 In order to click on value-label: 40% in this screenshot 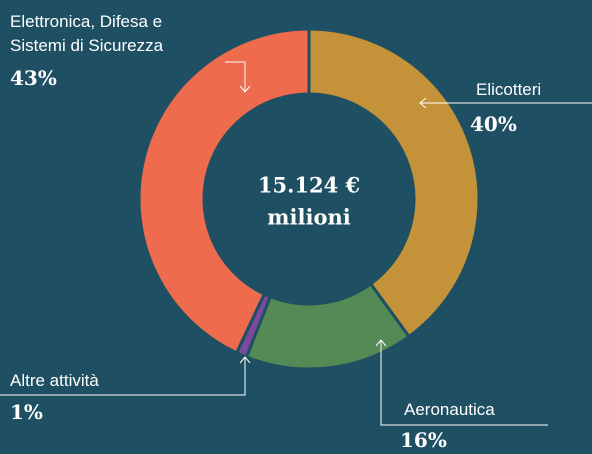, I will do `click(493, 124)`.